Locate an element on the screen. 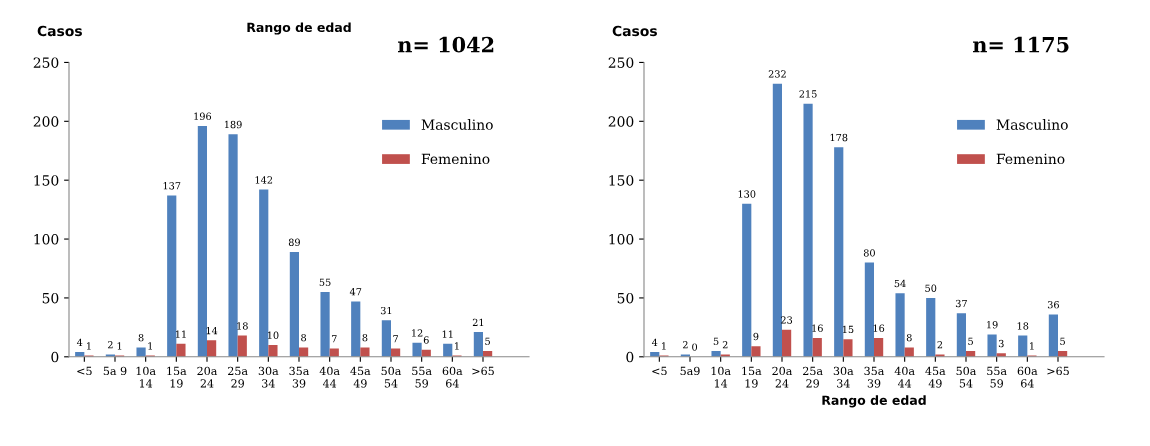 The width and height of the screenshot is (1150, 446). data-label: 130 is located at coordinates (747, 194).